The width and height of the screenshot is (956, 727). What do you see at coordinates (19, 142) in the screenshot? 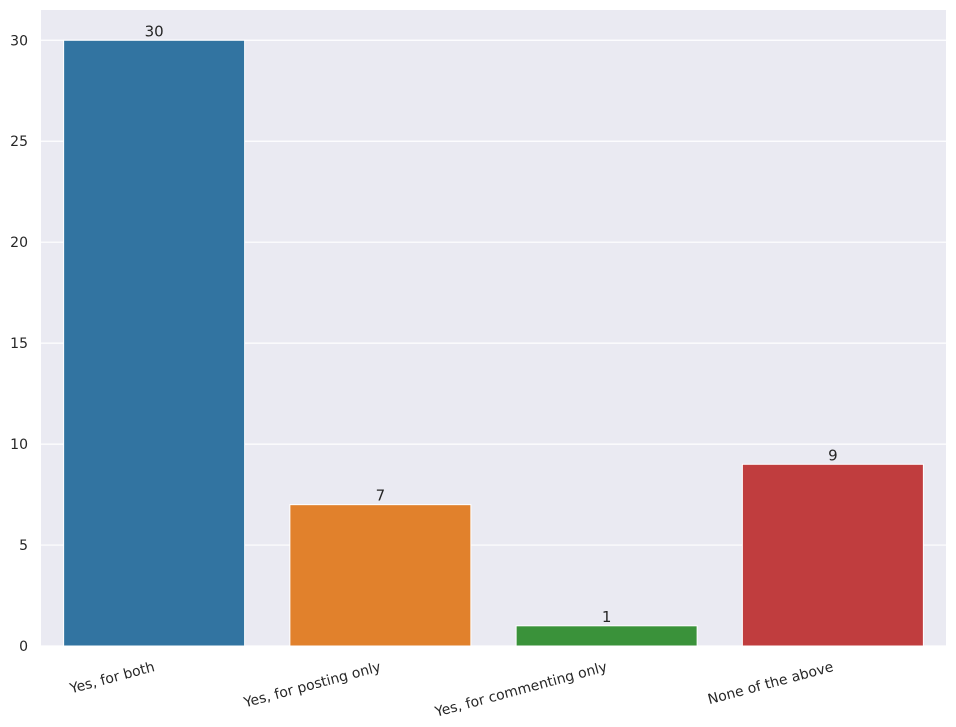
I see `y-tick-label: 25` at bounding box center [19, 142].